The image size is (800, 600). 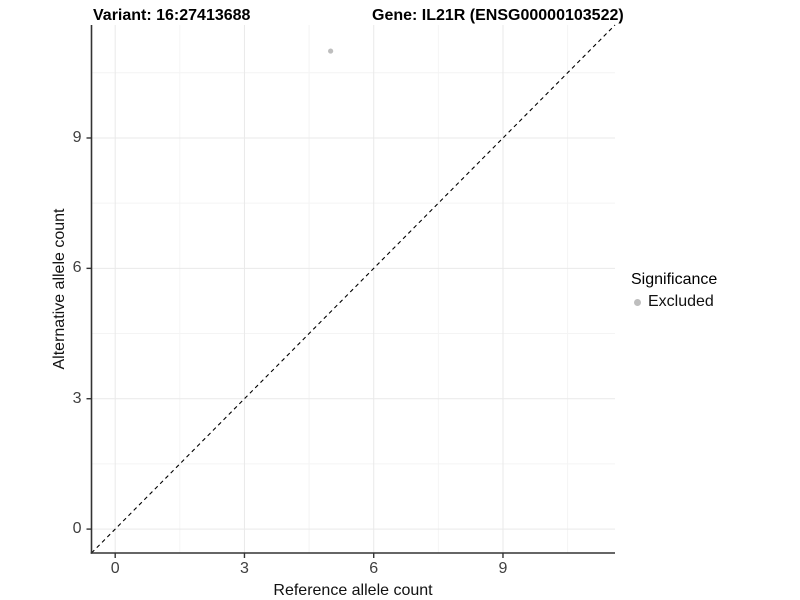 I want to click on legend-entries: Excluded, so click(x=673, y=302).